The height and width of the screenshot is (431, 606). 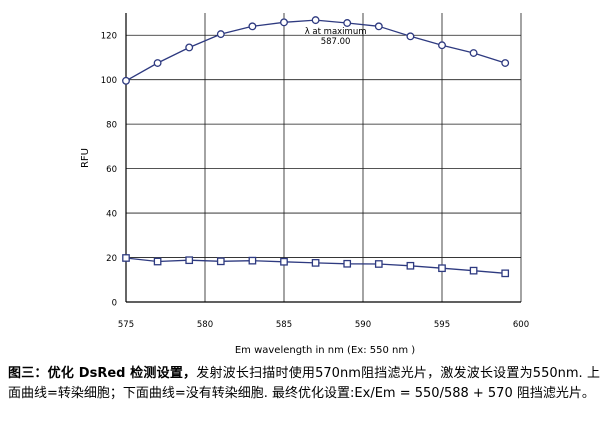 I want to click on x-tick-label-590: 590, so click(x=363, y=325).